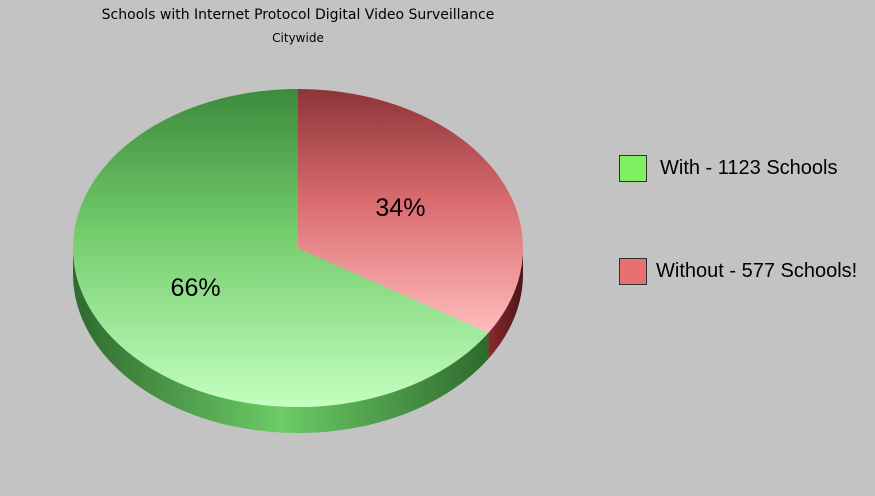  Describe the element at coordinates (400, 208) in the screenshot. I see `data-label-without: 34%` at that location.